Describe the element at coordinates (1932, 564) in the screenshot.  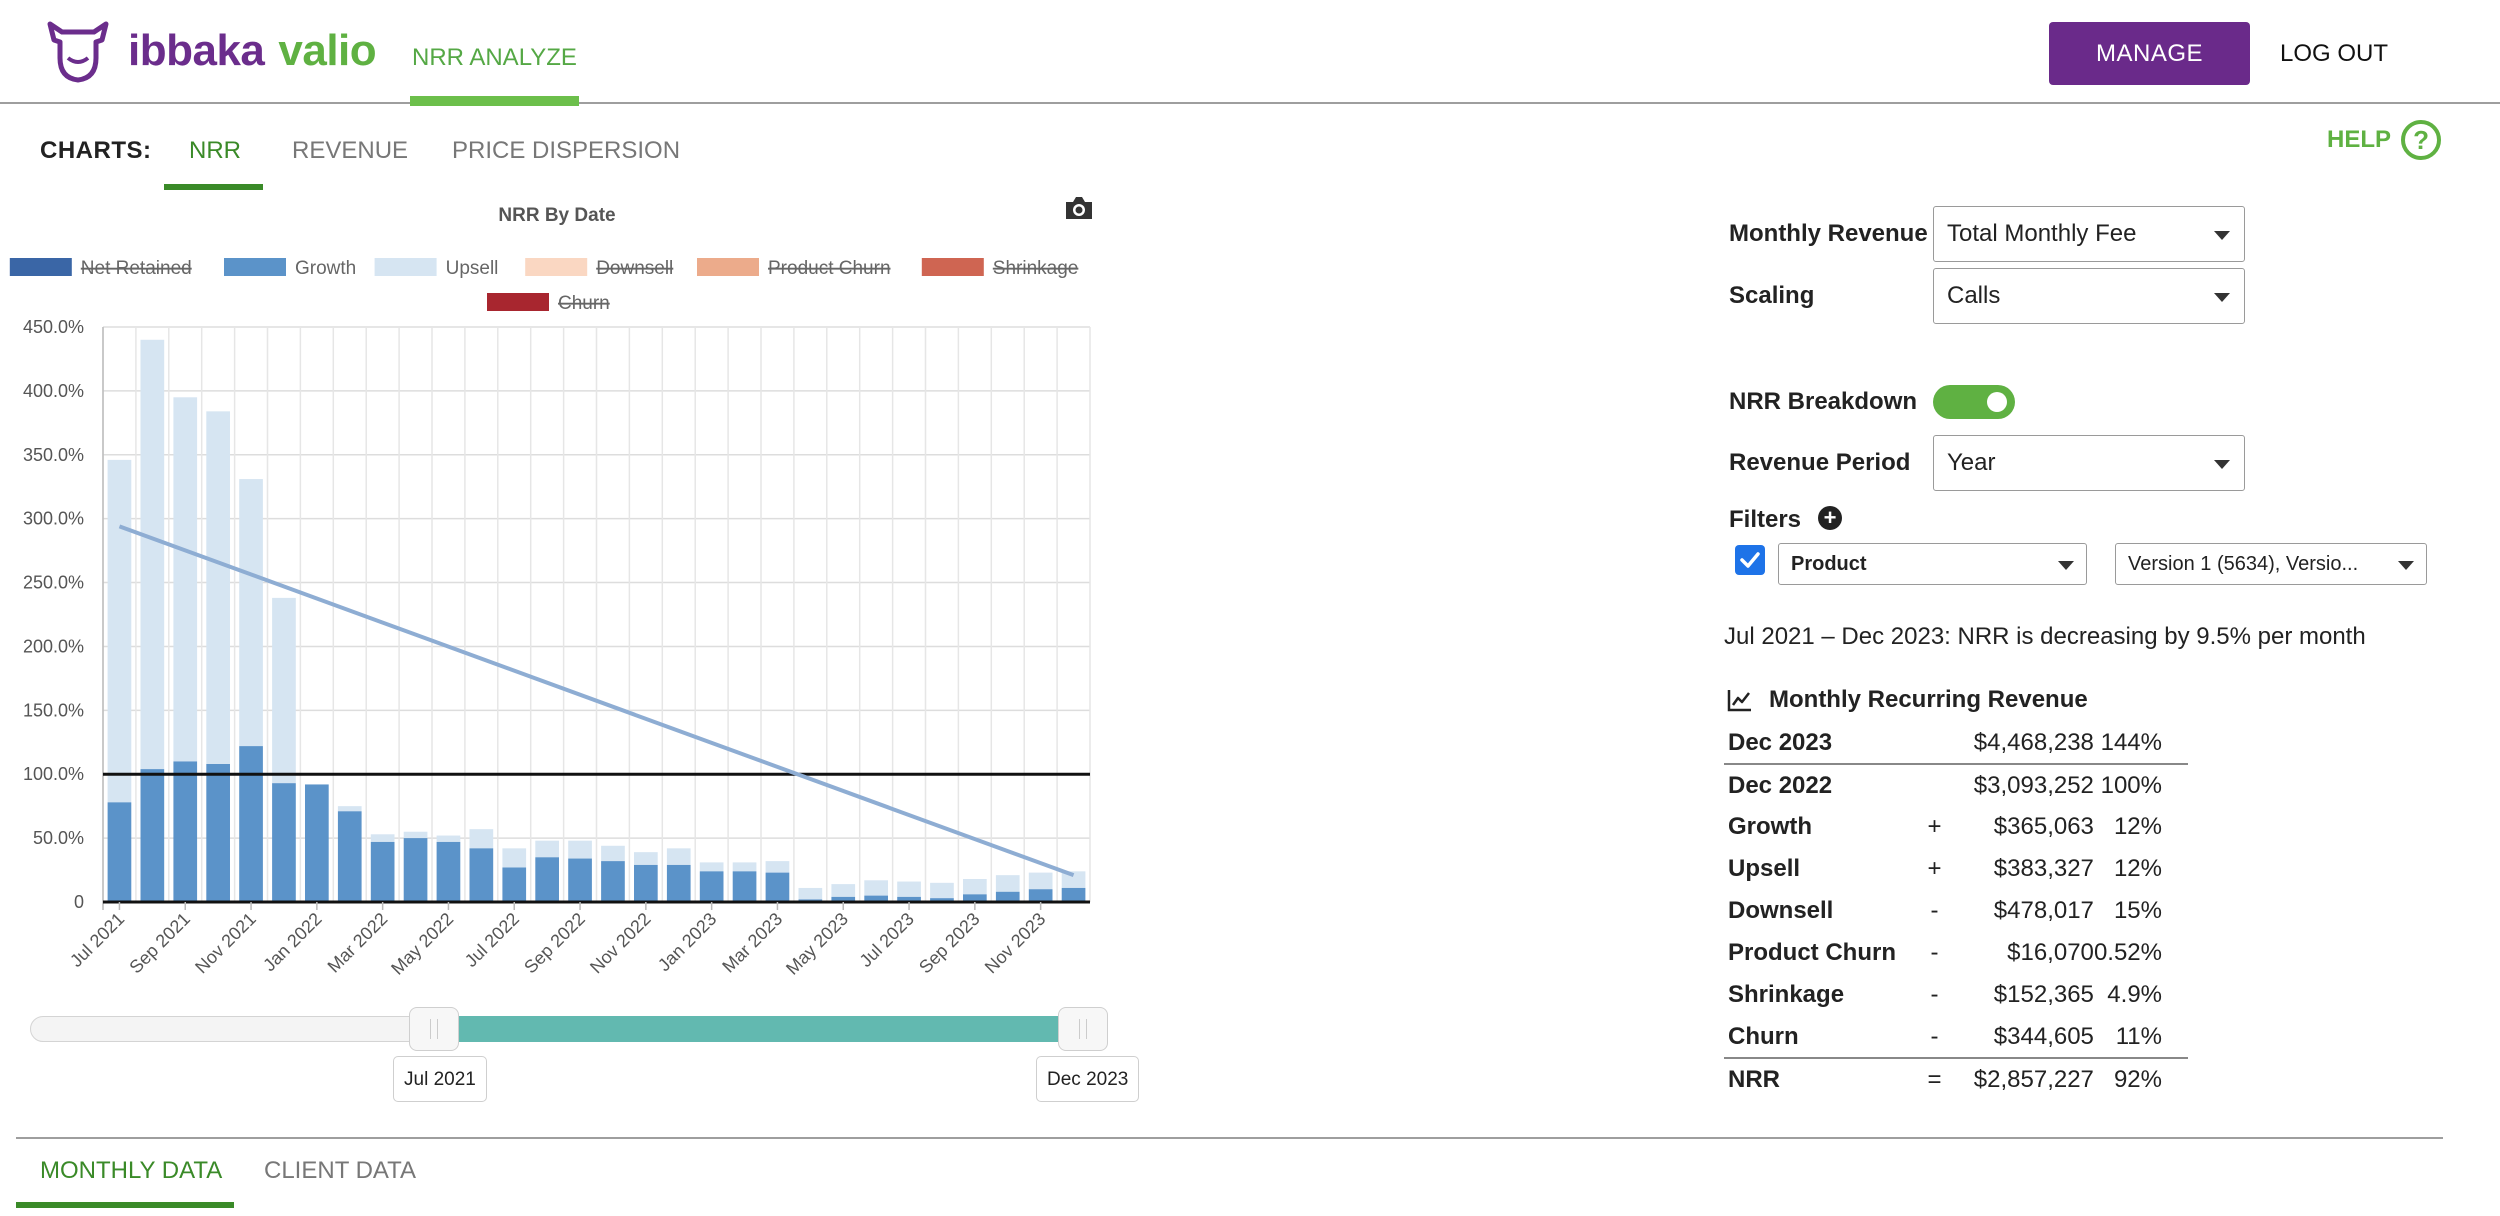
I see `filter-field-select: Product` at that location.